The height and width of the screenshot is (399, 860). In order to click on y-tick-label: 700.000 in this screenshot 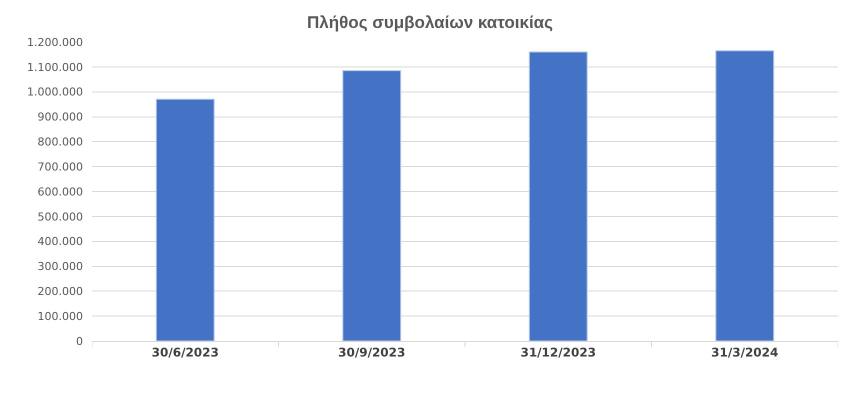, I will do `click(60, 167)`.